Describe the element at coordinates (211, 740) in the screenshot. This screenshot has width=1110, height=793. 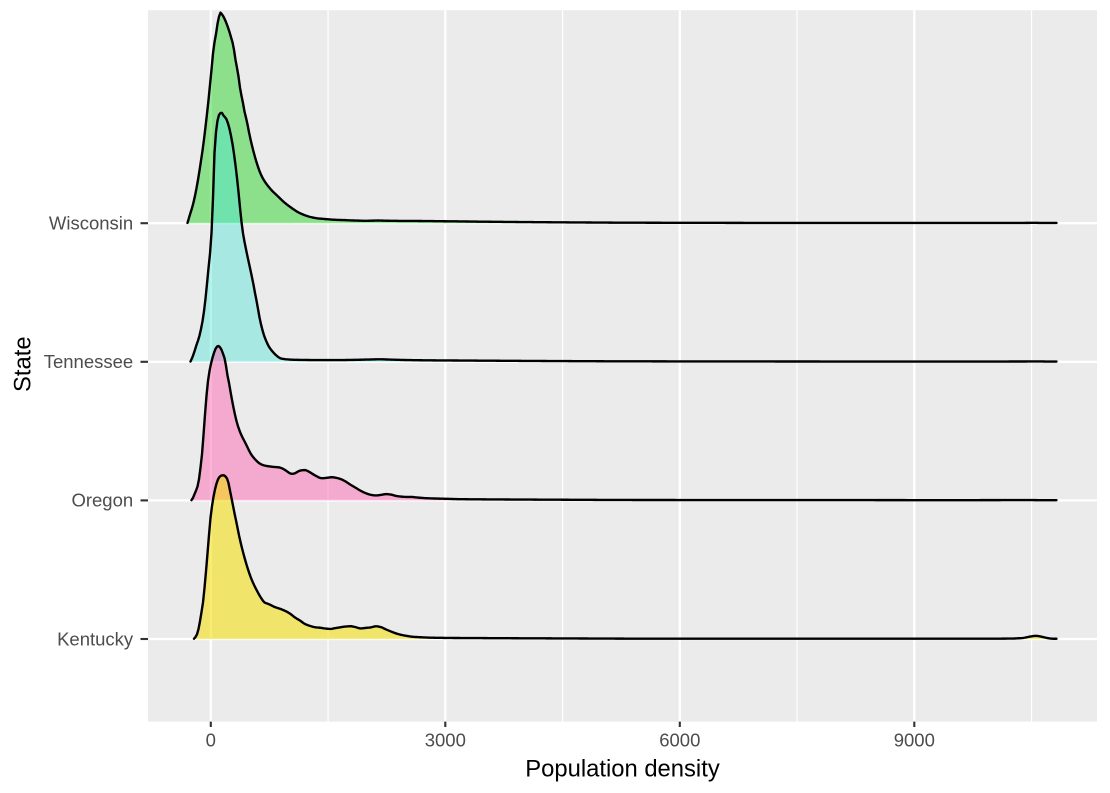
I see `svg-text: 0` at that location.